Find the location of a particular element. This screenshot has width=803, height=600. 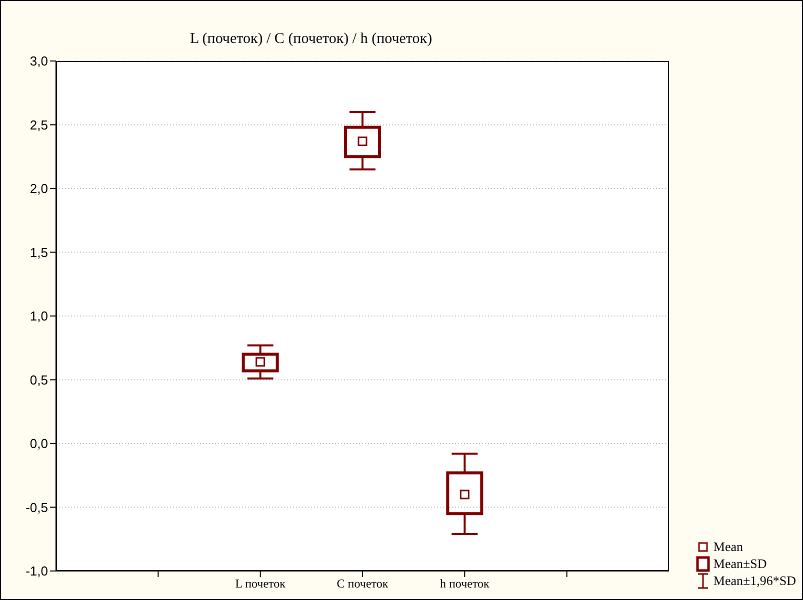

x-tick-label: L почеток is located at coordinates (260, 583).